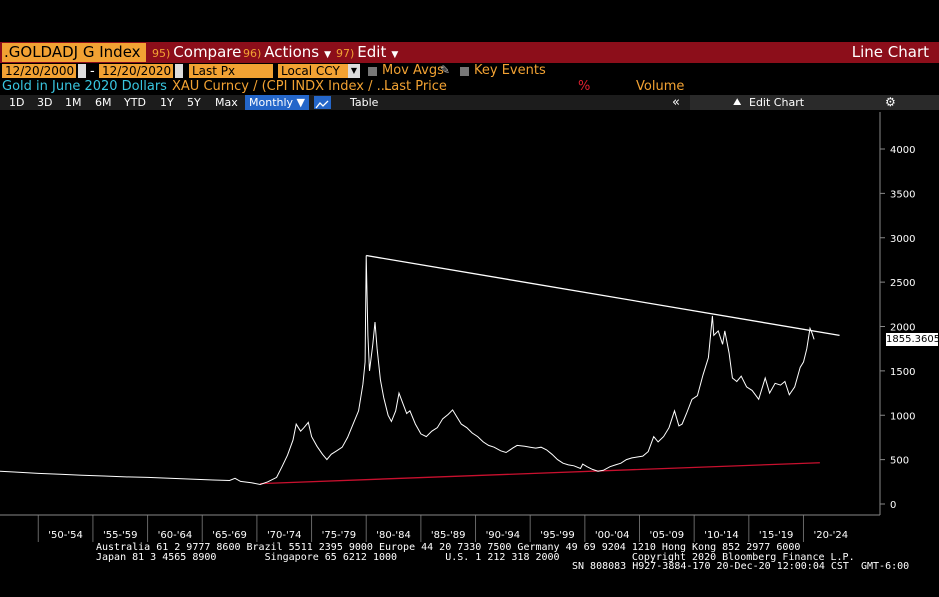 The image size is (939, 597). I want to click on x-tick-label: '75-'79, so click(339, 535).